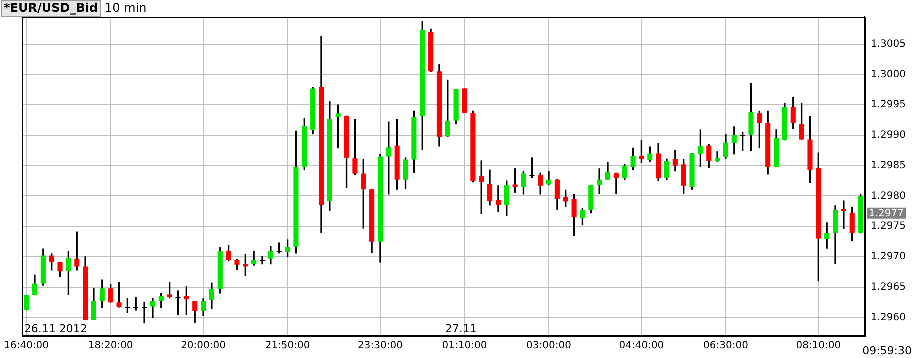 This screenshot has height=358, width=914. I want to click on y-tick-label: 1.2990, so click(888, 136).